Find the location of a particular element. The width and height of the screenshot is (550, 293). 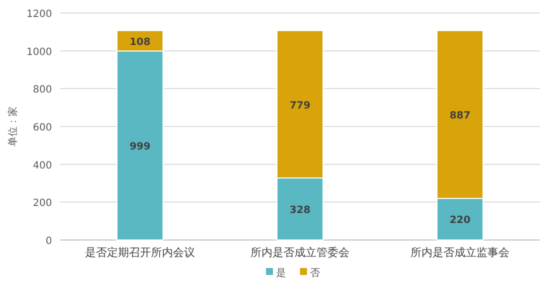

x-tick-label: 是否定期召开所内会议 is located at coordinates (140, 252).